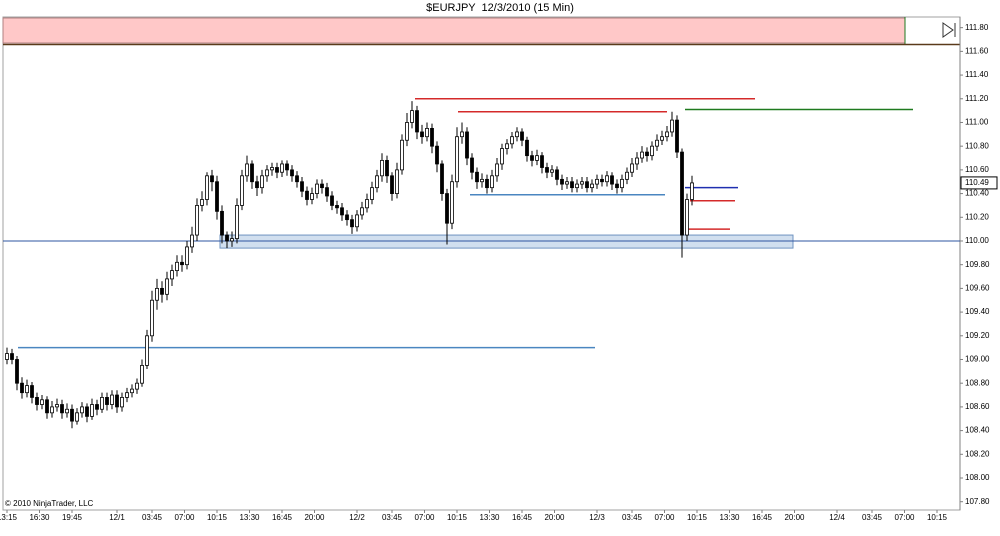 The image size is (1000, 536). I want to click on x-tick-label: 16:45, so click(522, 517).